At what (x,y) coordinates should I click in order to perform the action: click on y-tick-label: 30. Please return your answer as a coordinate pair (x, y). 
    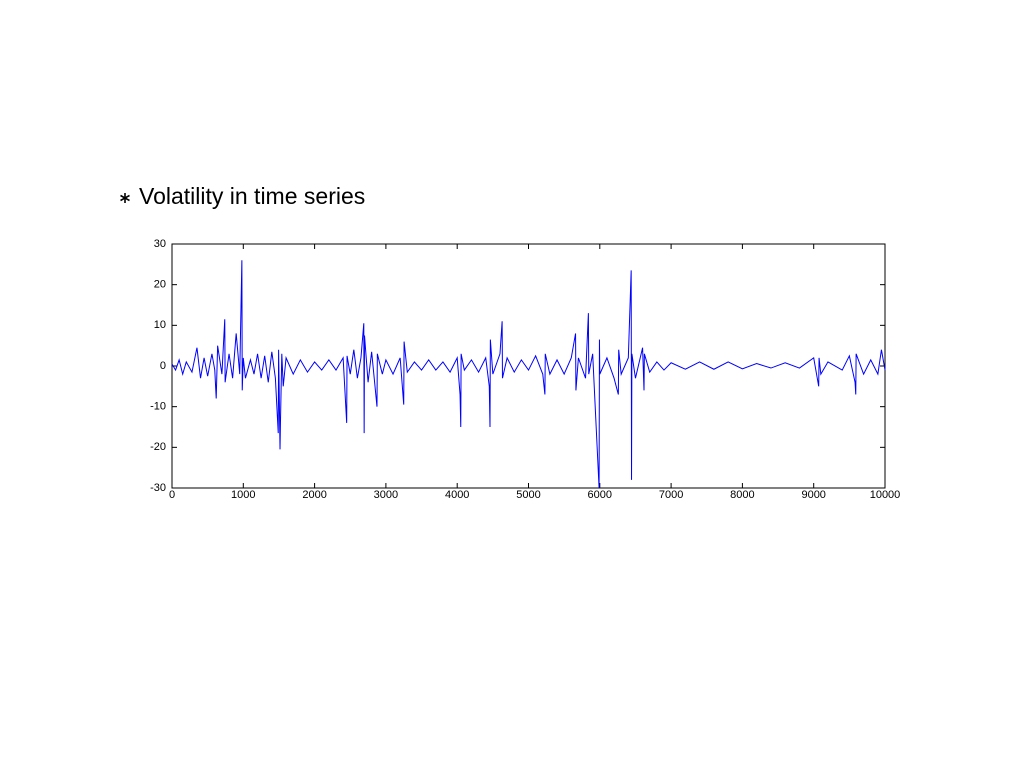
    Looking at the image, I should click on (160, 244).